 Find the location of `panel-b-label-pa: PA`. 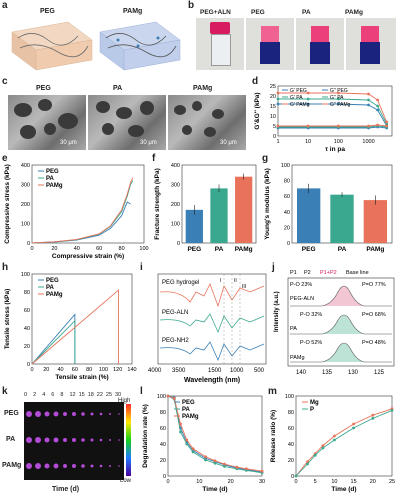

panel-b-label-pa: PA is located at coordinates (306, 12).